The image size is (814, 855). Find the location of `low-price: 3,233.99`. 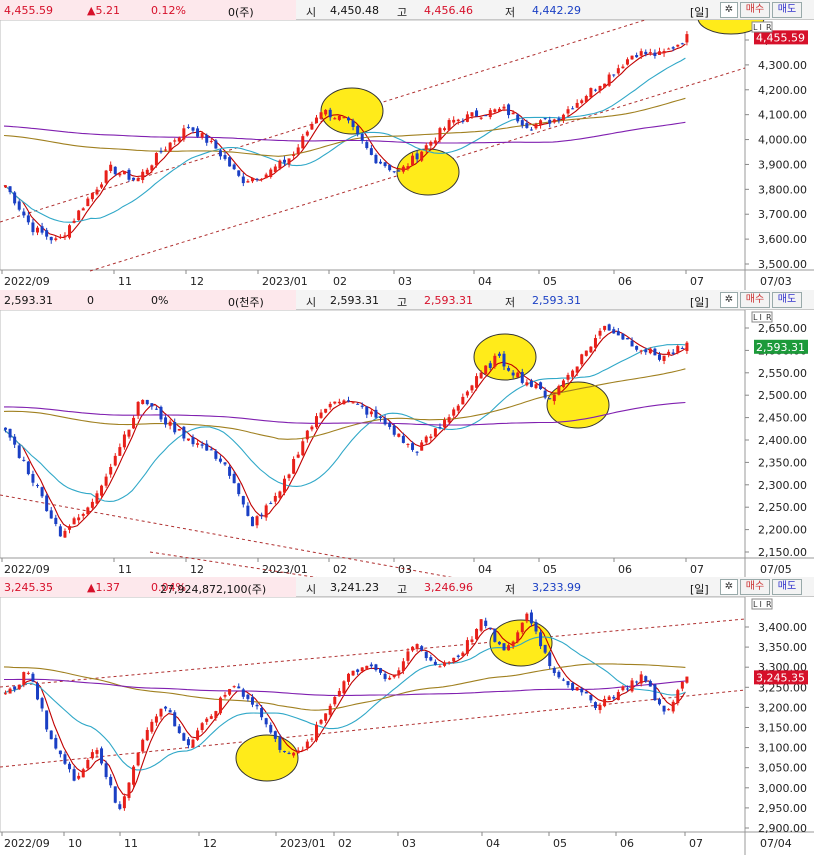

low-price: 3,233.99 is located at coordinates (556, 587).